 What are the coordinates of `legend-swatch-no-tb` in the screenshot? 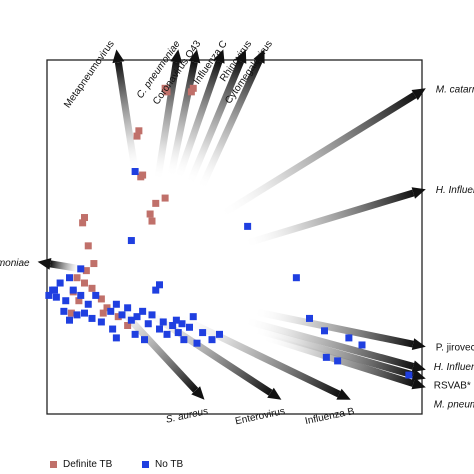 It's located at (145, 464).